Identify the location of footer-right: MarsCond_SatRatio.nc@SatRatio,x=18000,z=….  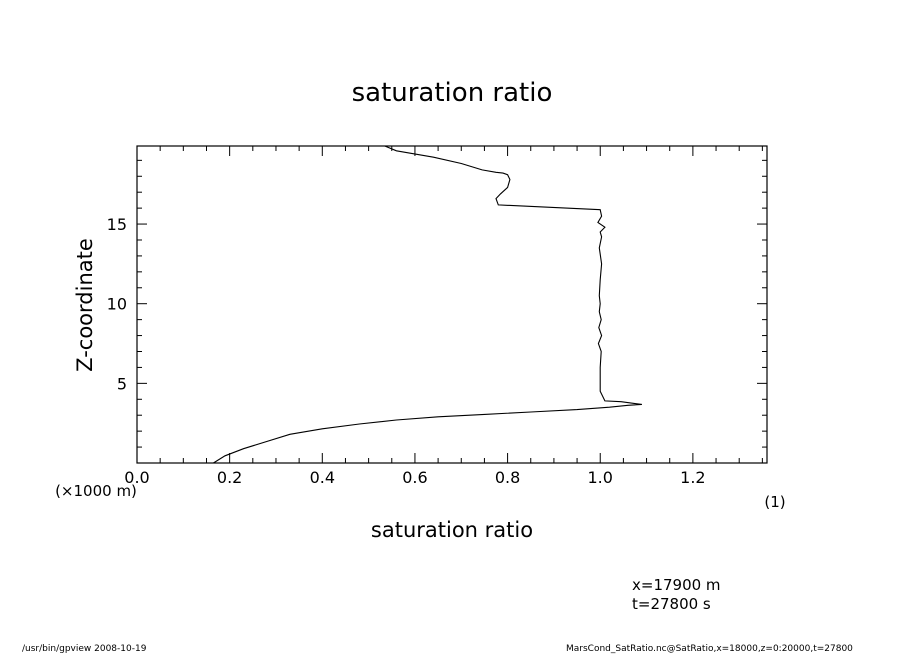
(709, 649).